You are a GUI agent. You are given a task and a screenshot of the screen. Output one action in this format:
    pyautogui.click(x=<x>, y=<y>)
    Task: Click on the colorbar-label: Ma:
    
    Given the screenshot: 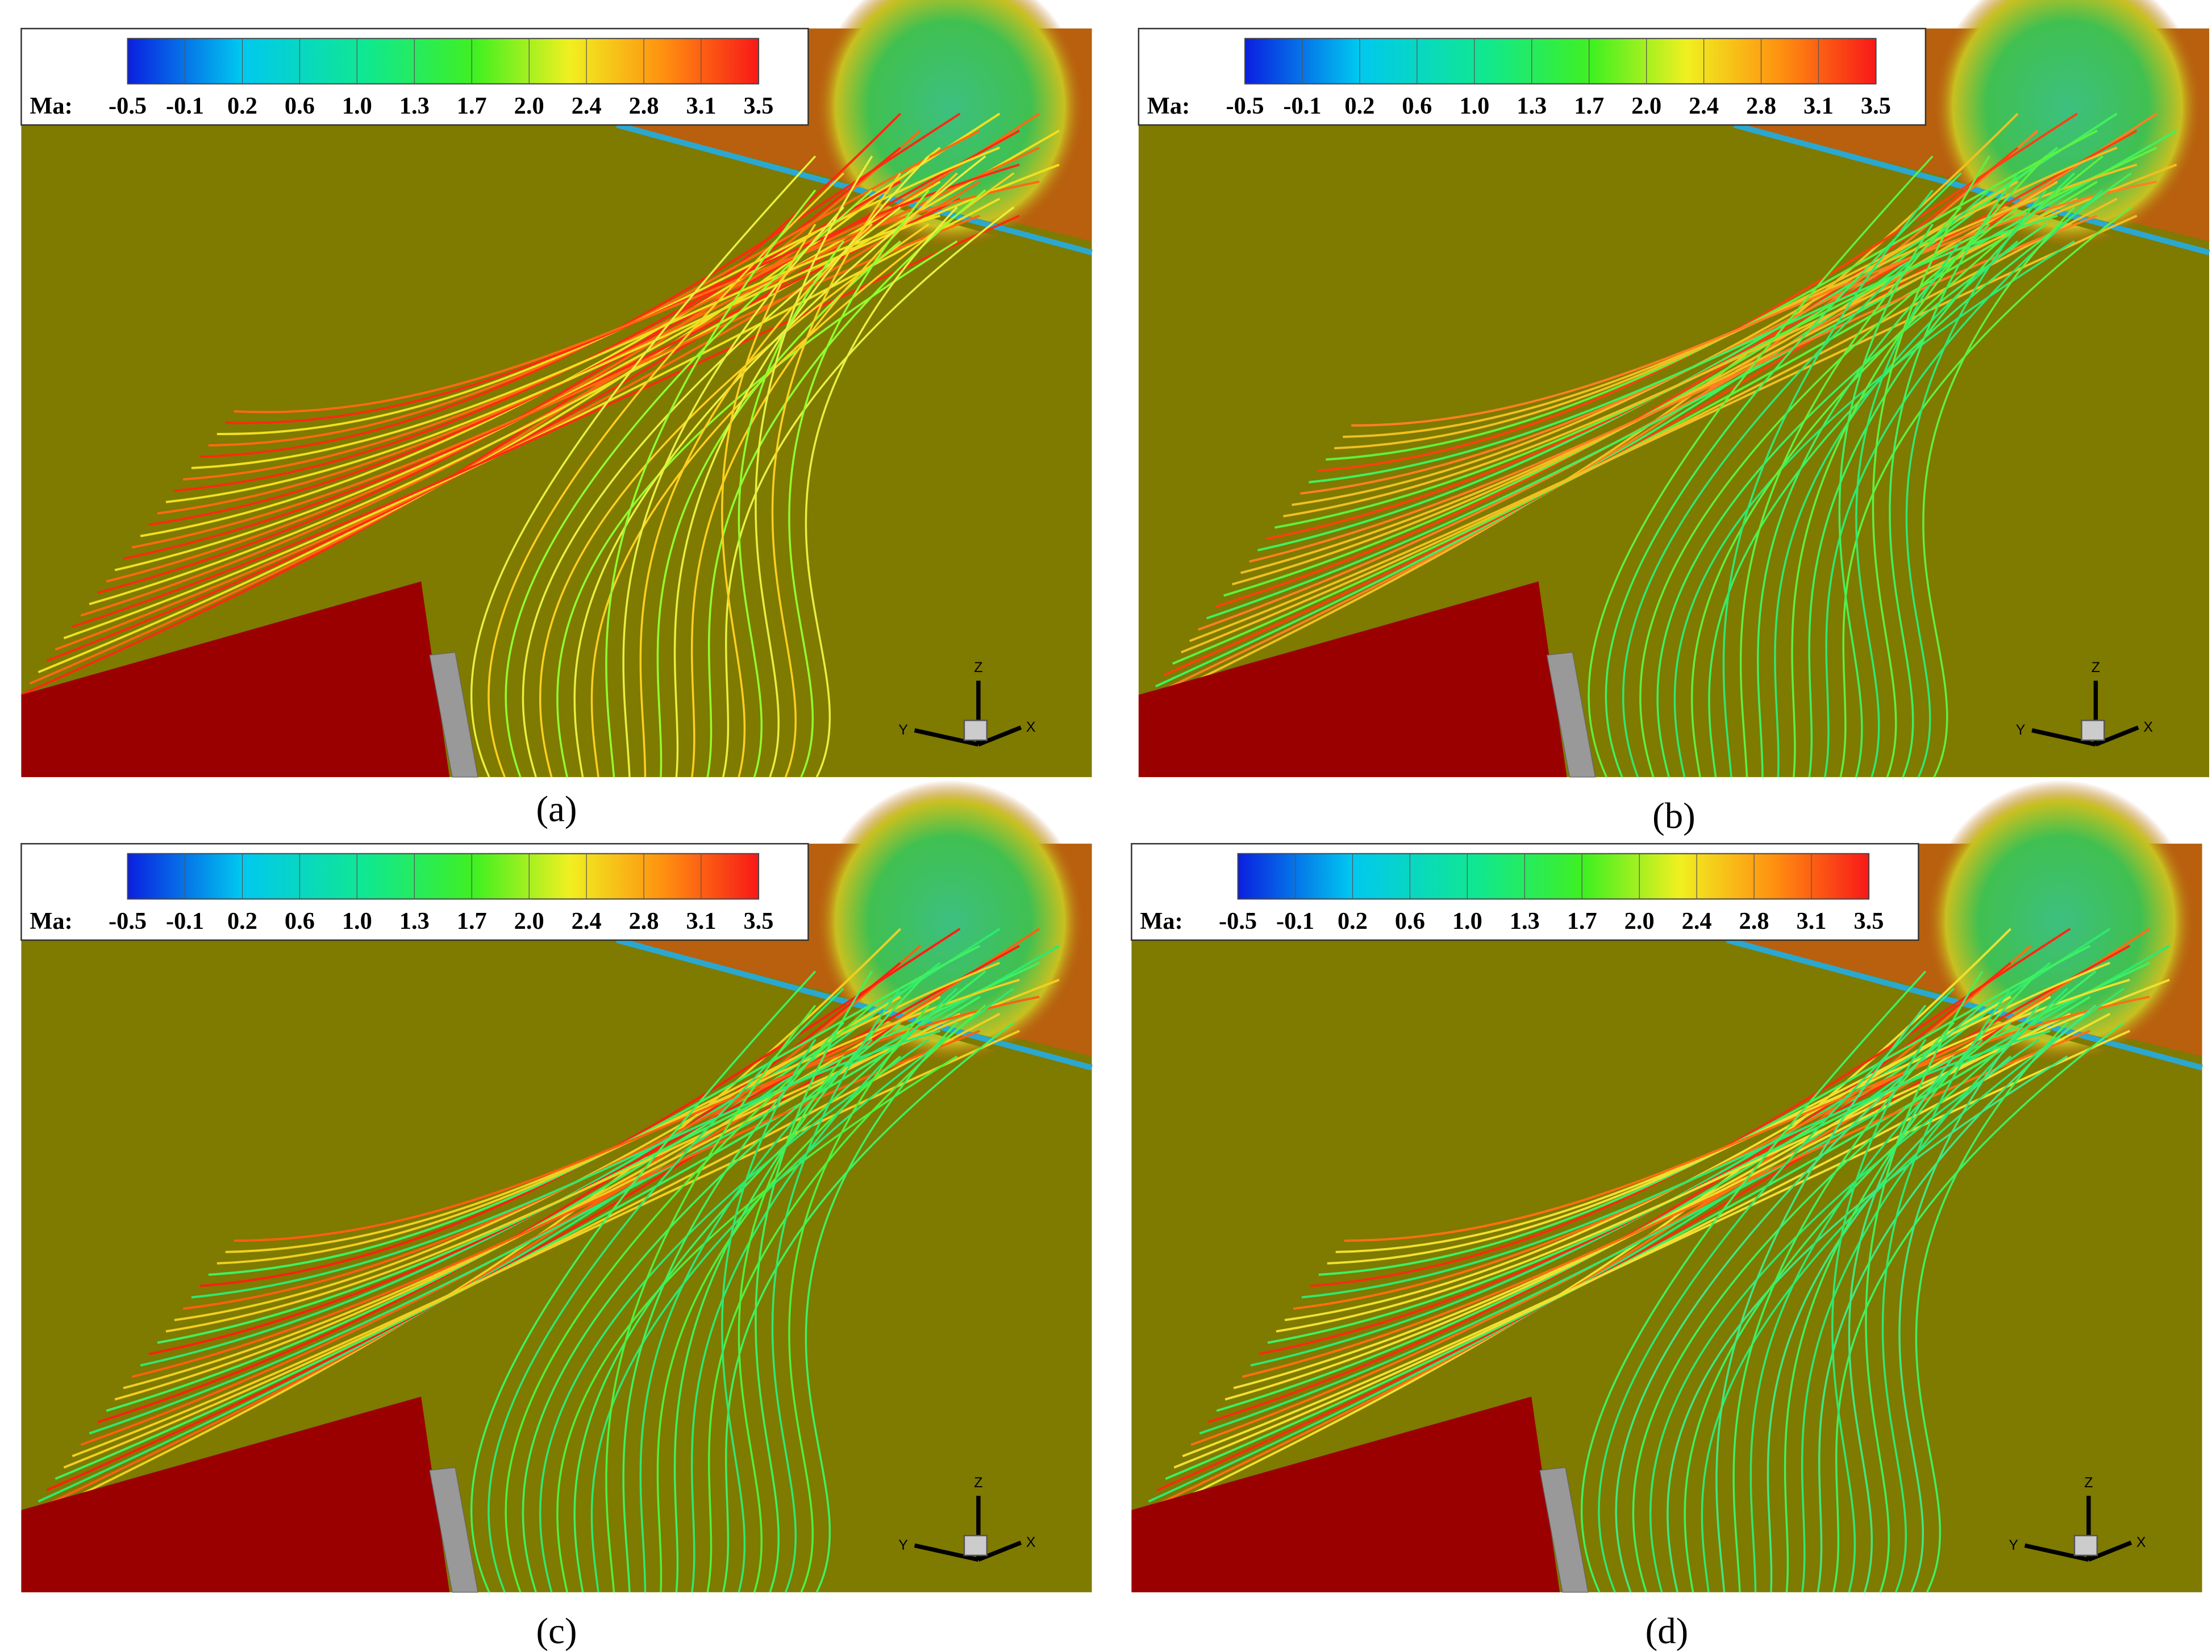 What is the action you would take?
    pyautogui.click(x=51, y=921)
    